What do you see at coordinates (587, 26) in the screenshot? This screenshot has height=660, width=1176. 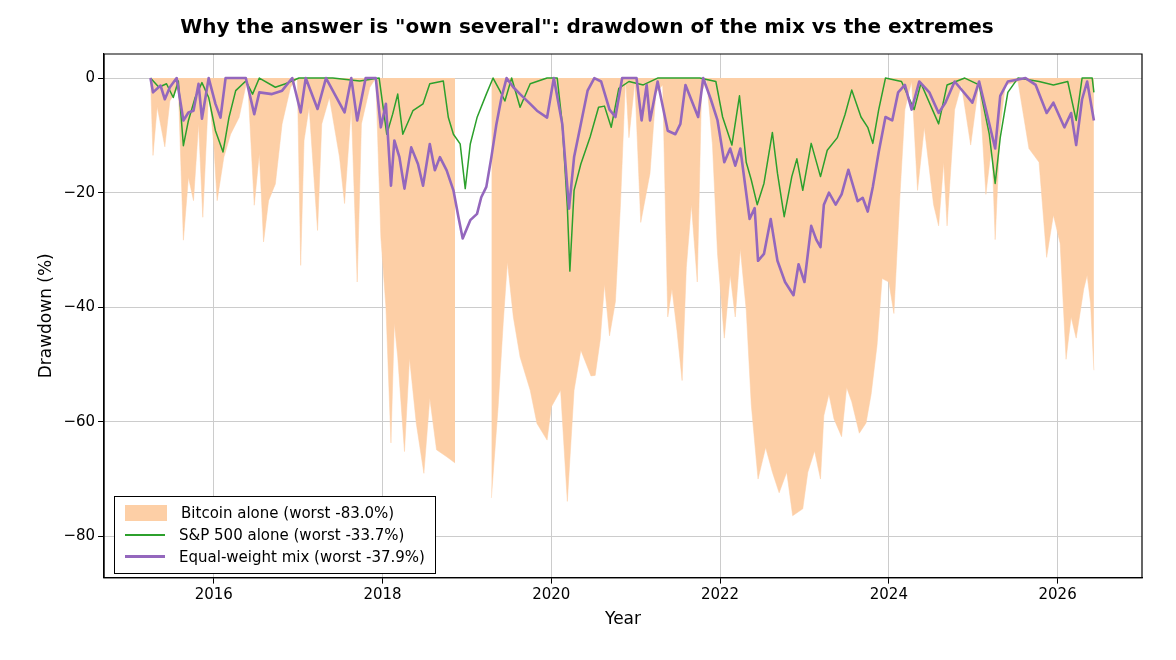 I see `chart-title: Why the answer is "own several": drawdown of the mix vs the extremes` at bounding box center [587, 26].